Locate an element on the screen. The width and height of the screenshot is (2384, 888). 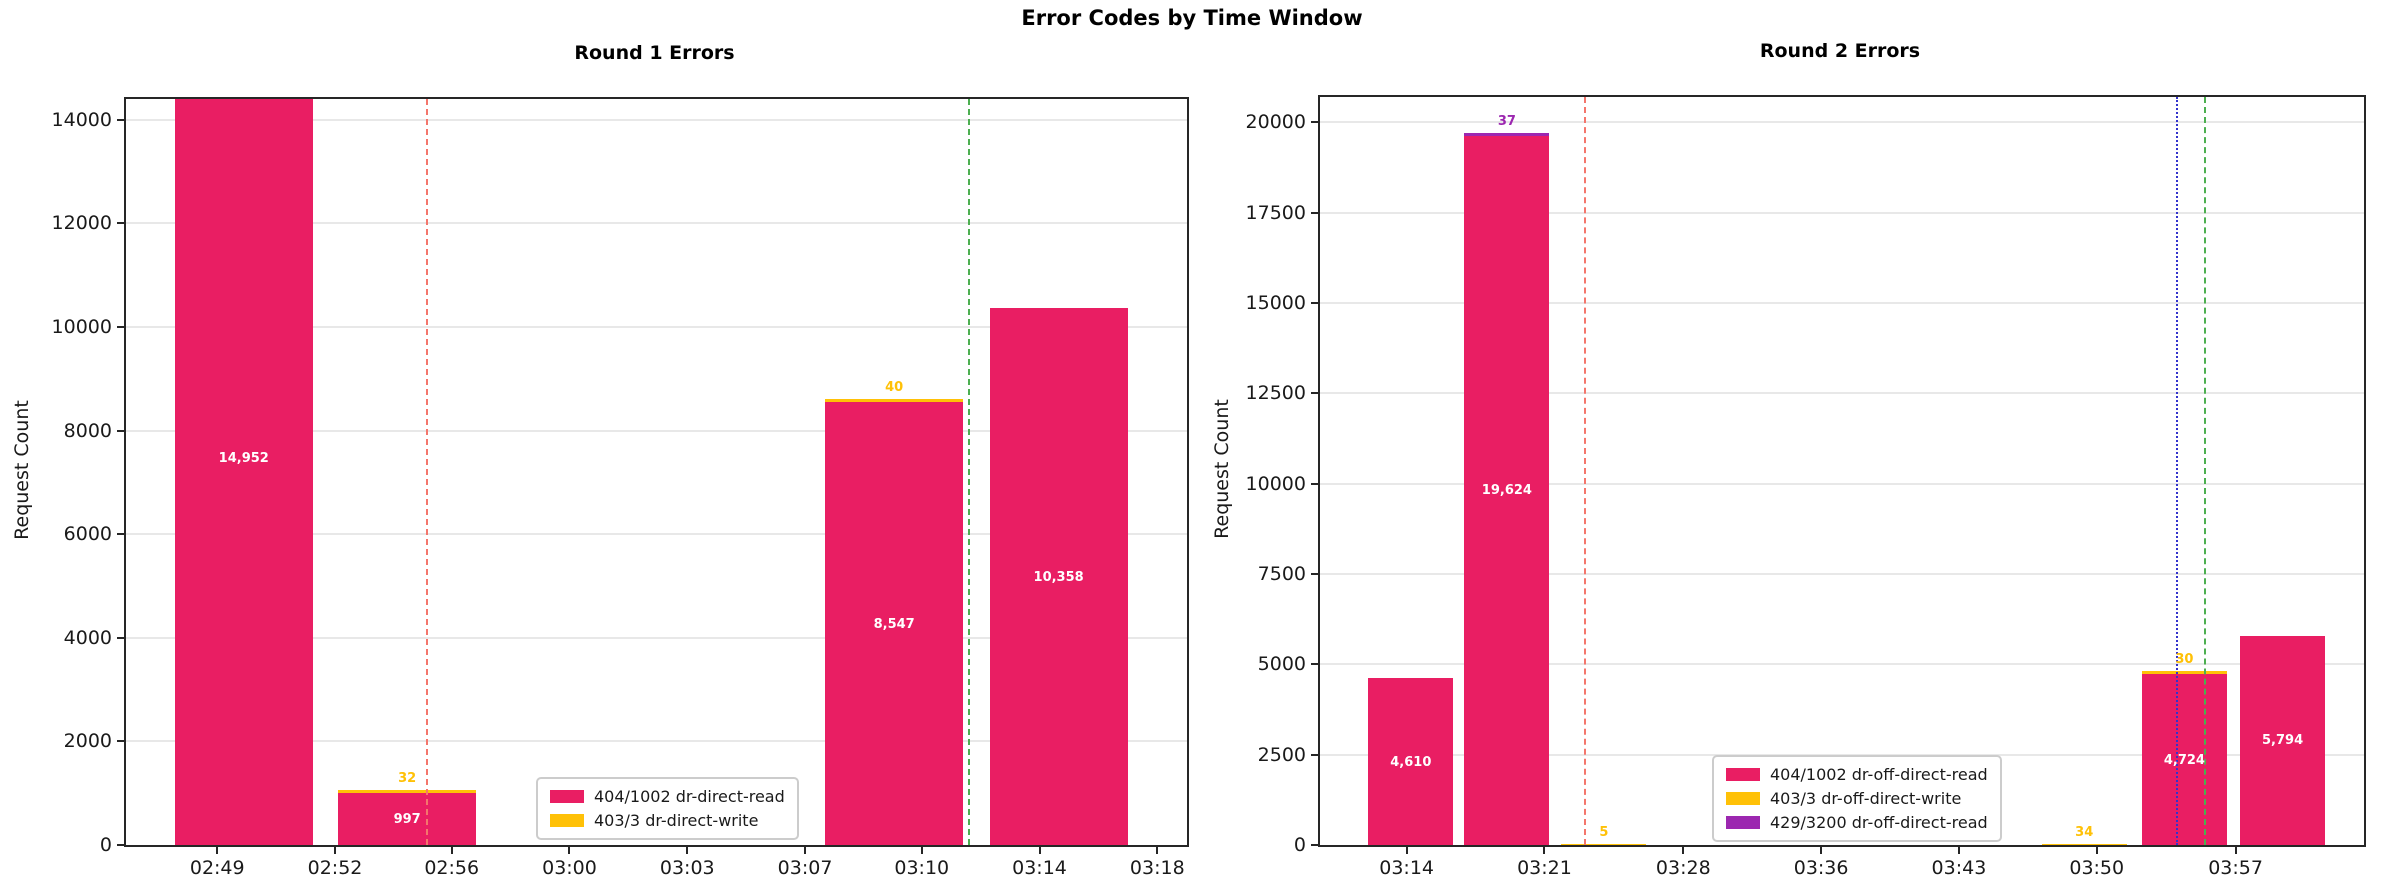
bar-5,794 is located at coordinates (2283, 740).